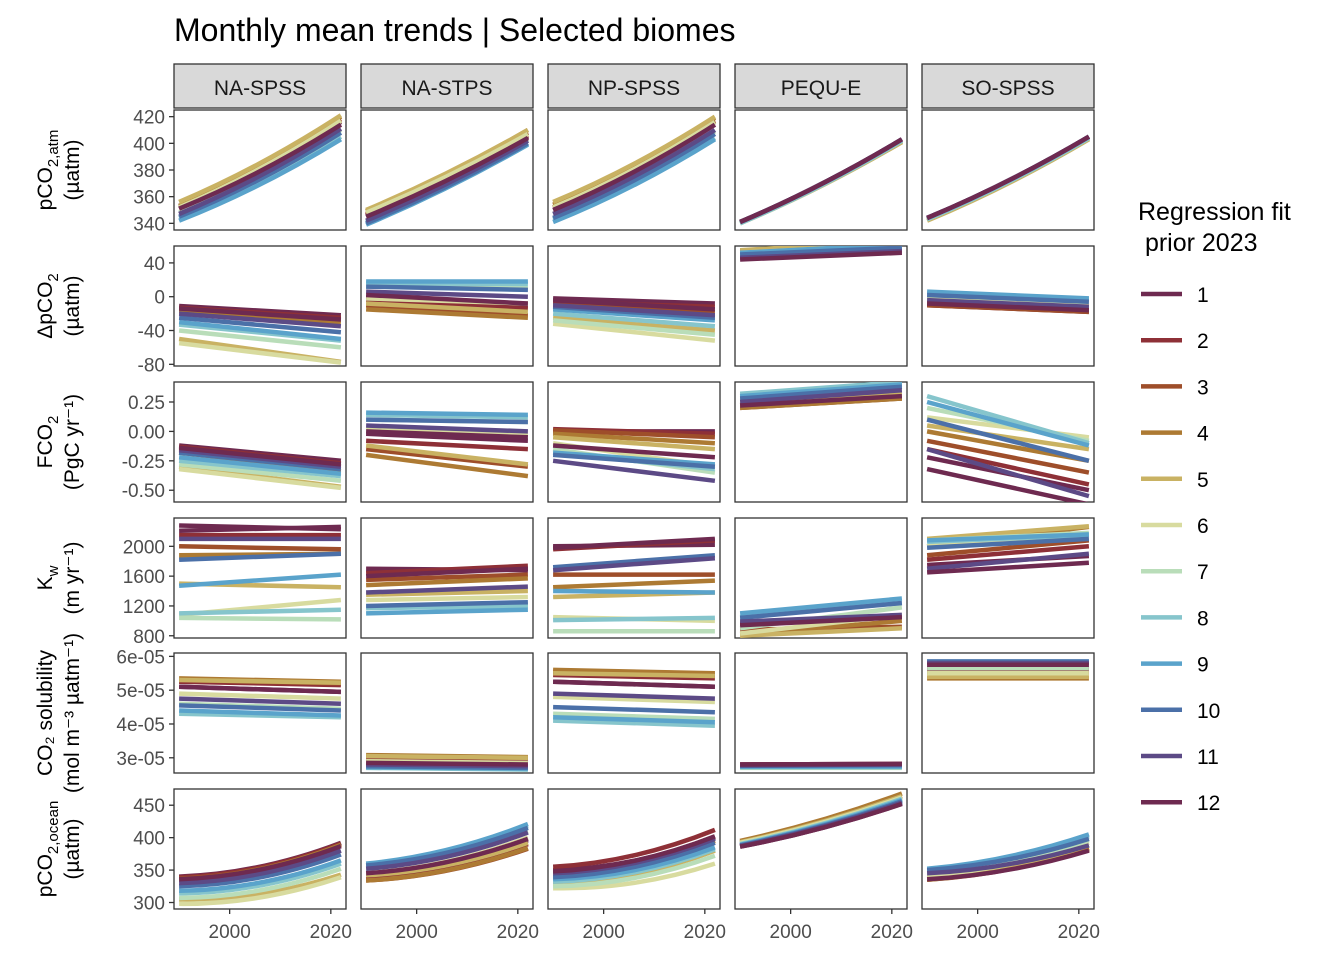  What do you see at coordinates (146, 432) in the screenshot?
I see `y-tick-label: 0.00` at bounding box center [146, 432].